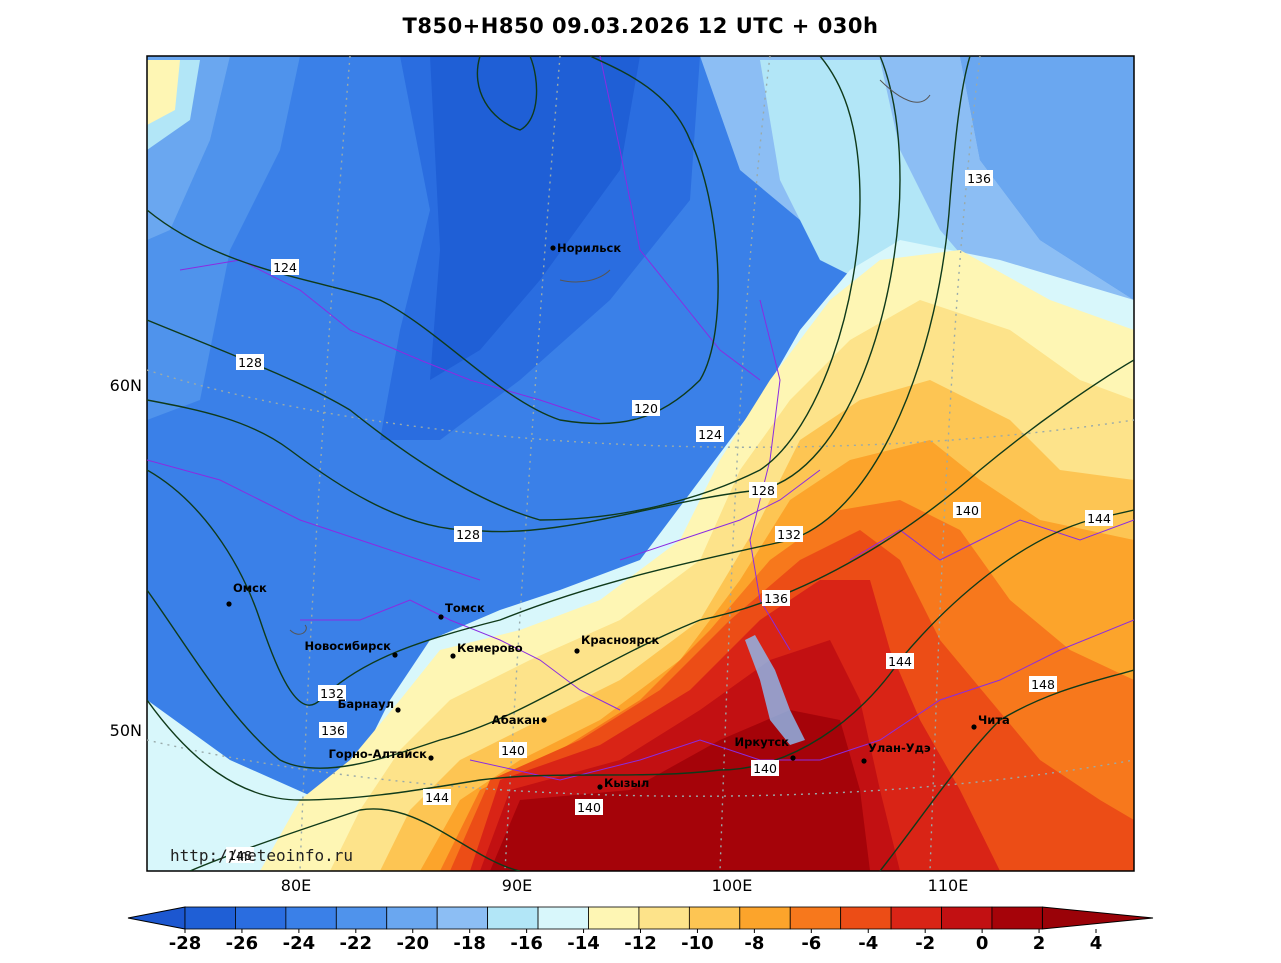 This screenshot has width=1281, height=963. What do you see at coordinates (516, 720) in the screenshot?
I see `city-label: Абакан` at bounding box center [516, 720].